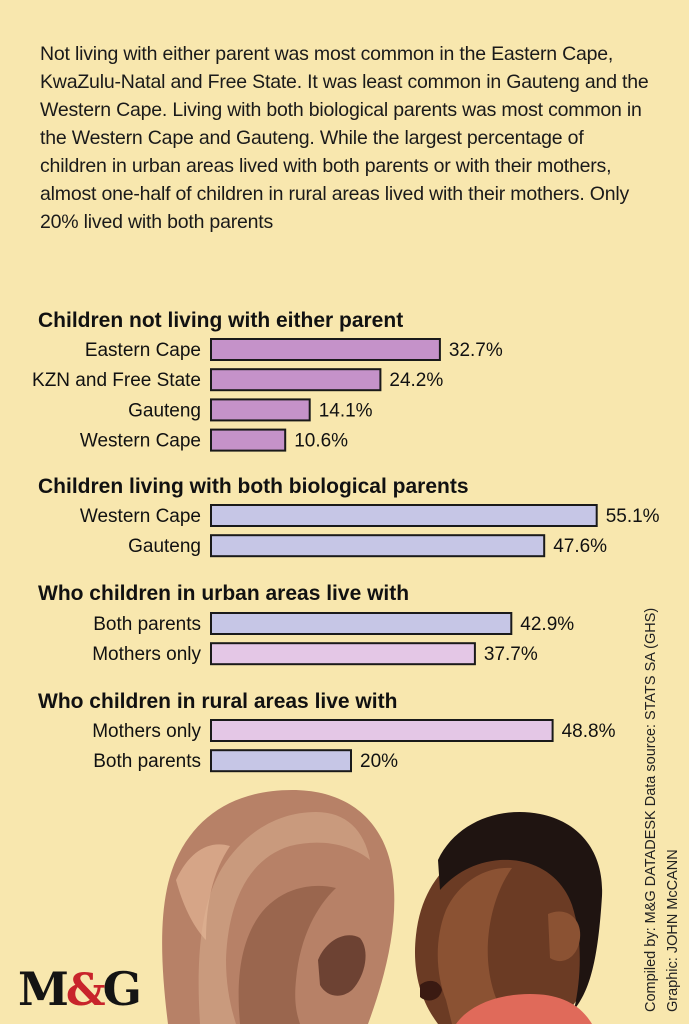  I want to click on value-label-western-cape: 10.6%, so click(321, 441).